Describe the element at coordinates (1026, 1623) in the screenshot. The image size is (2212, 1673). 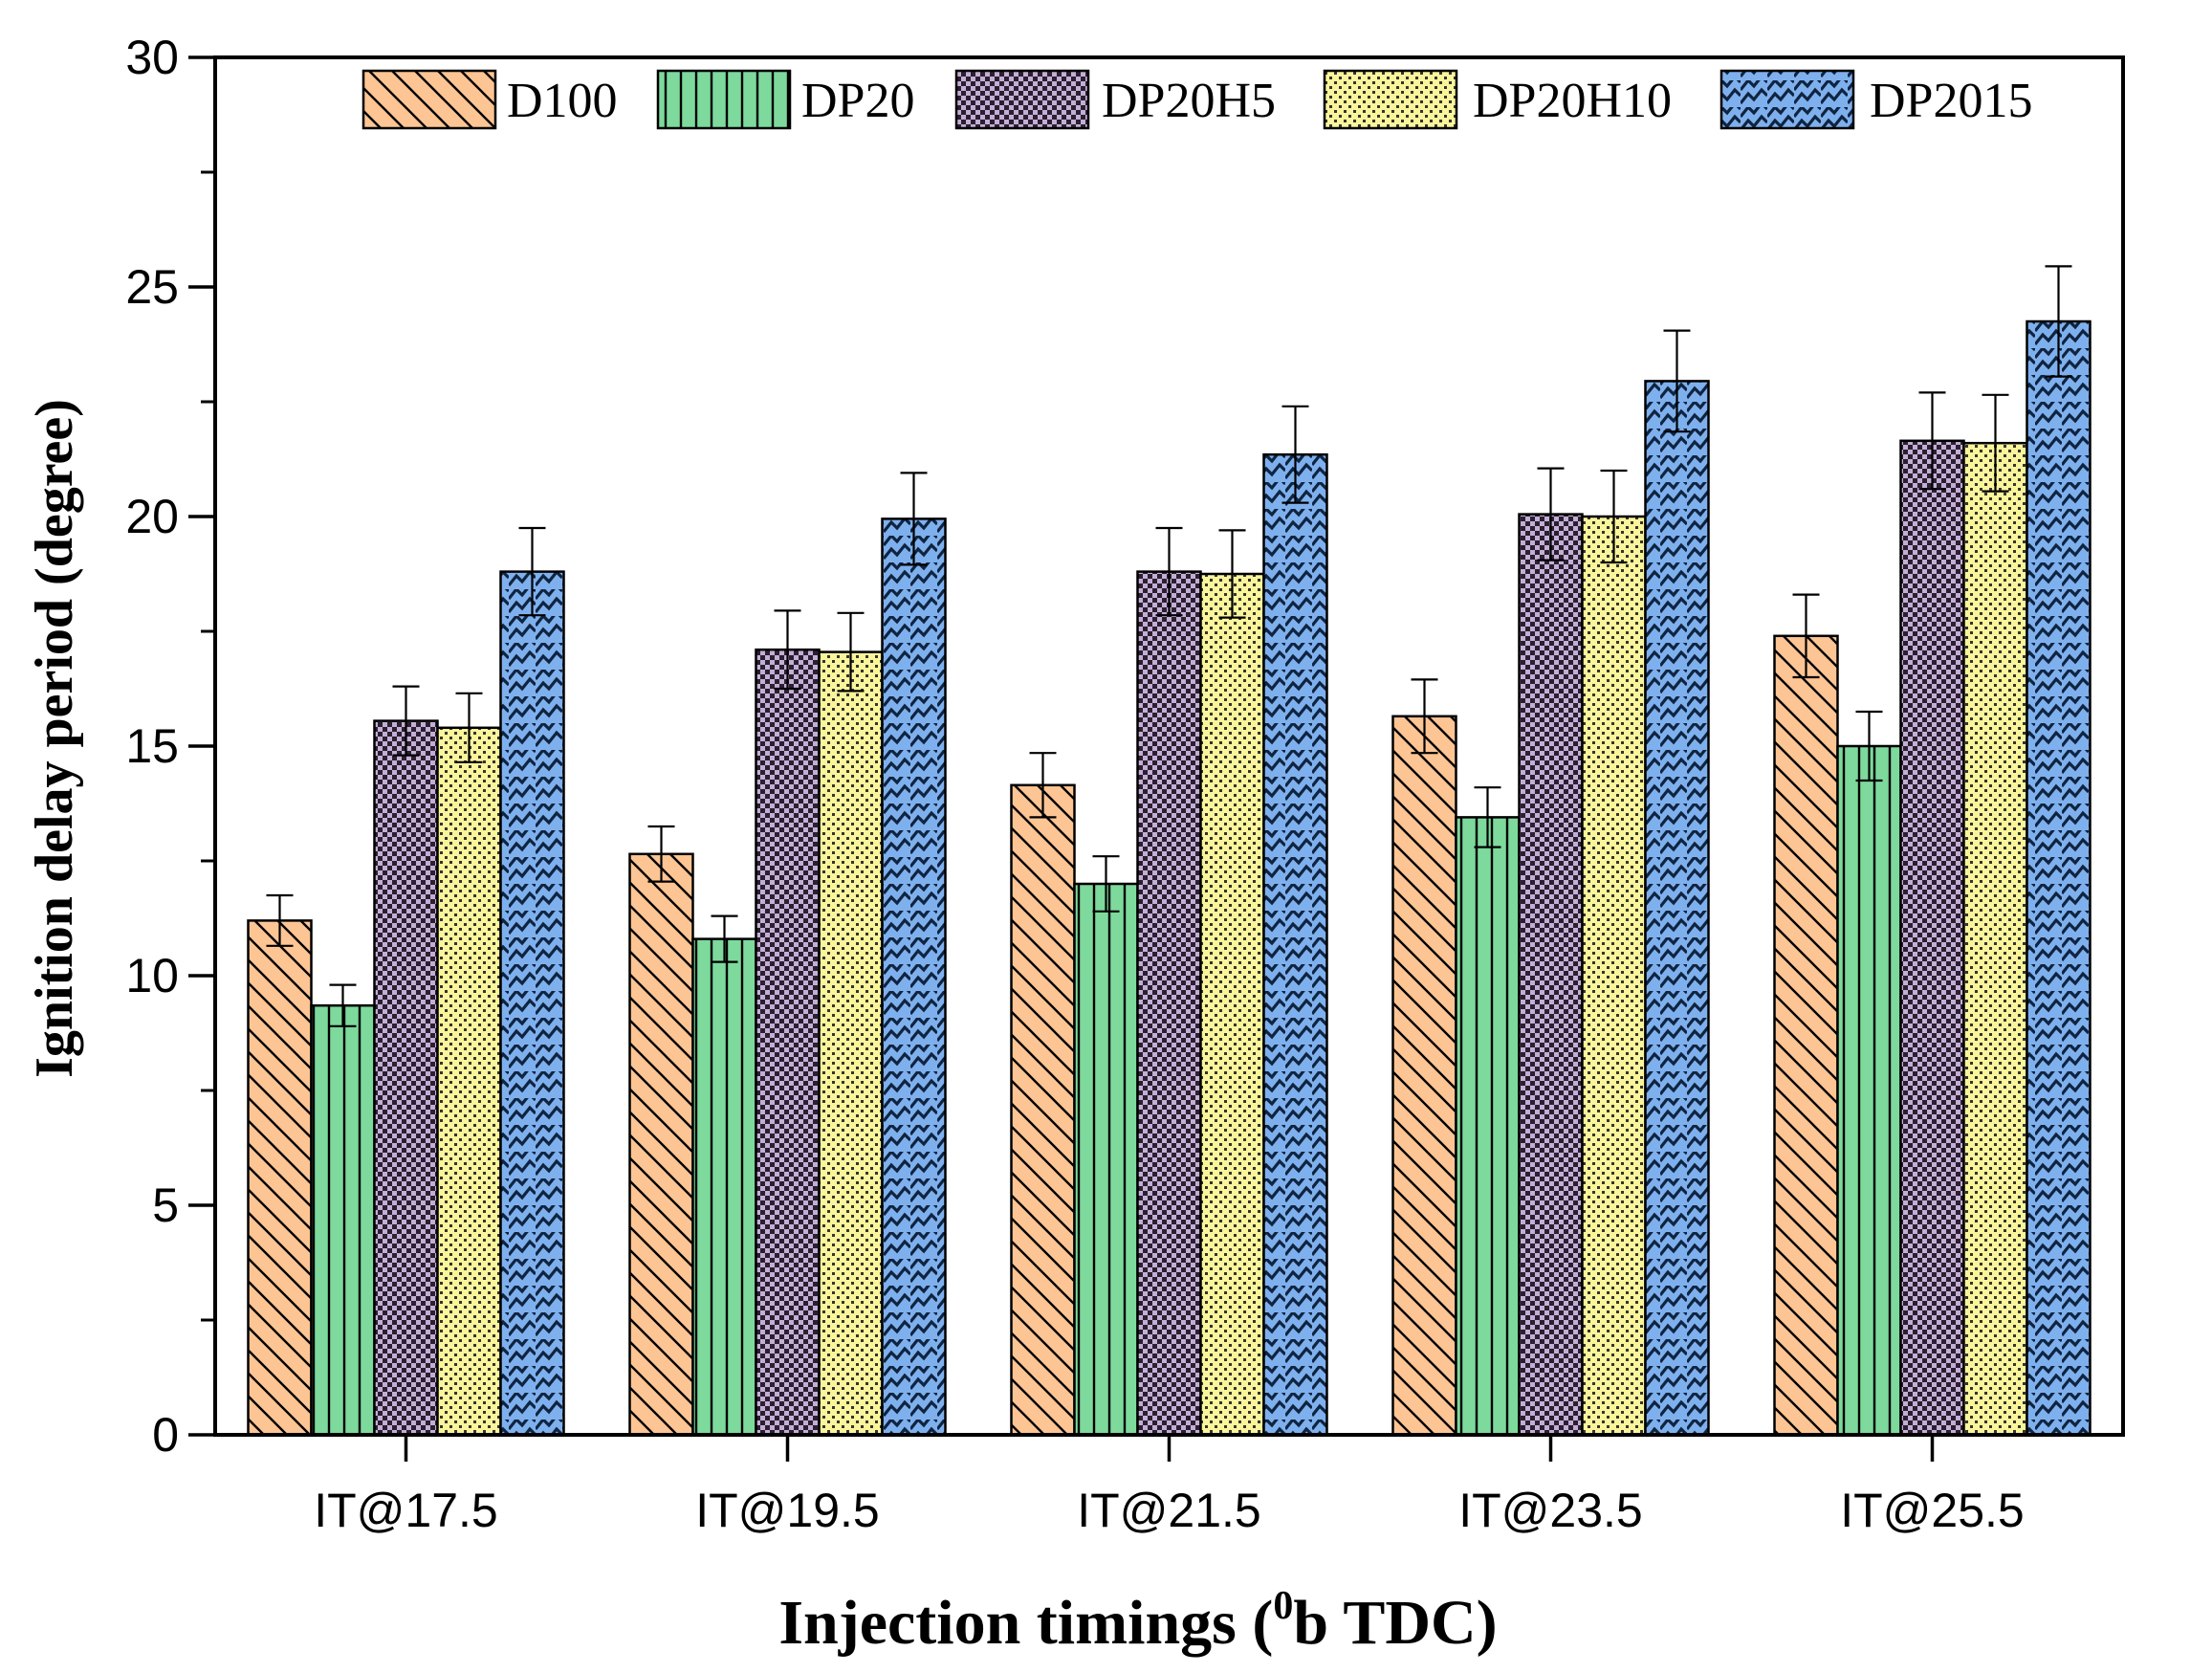
I see `x-axis-title-main: Injection timings (` at that location.